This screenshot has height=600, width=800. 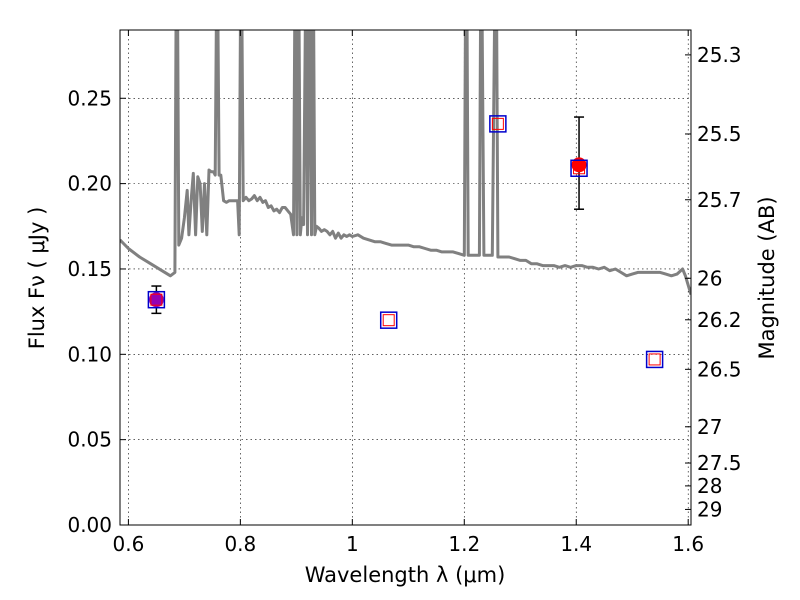 What do you see at coordinates (576, 544) in the screenshot?
I see `x-tick-label: 1.4` at bounding box center [576, 544].